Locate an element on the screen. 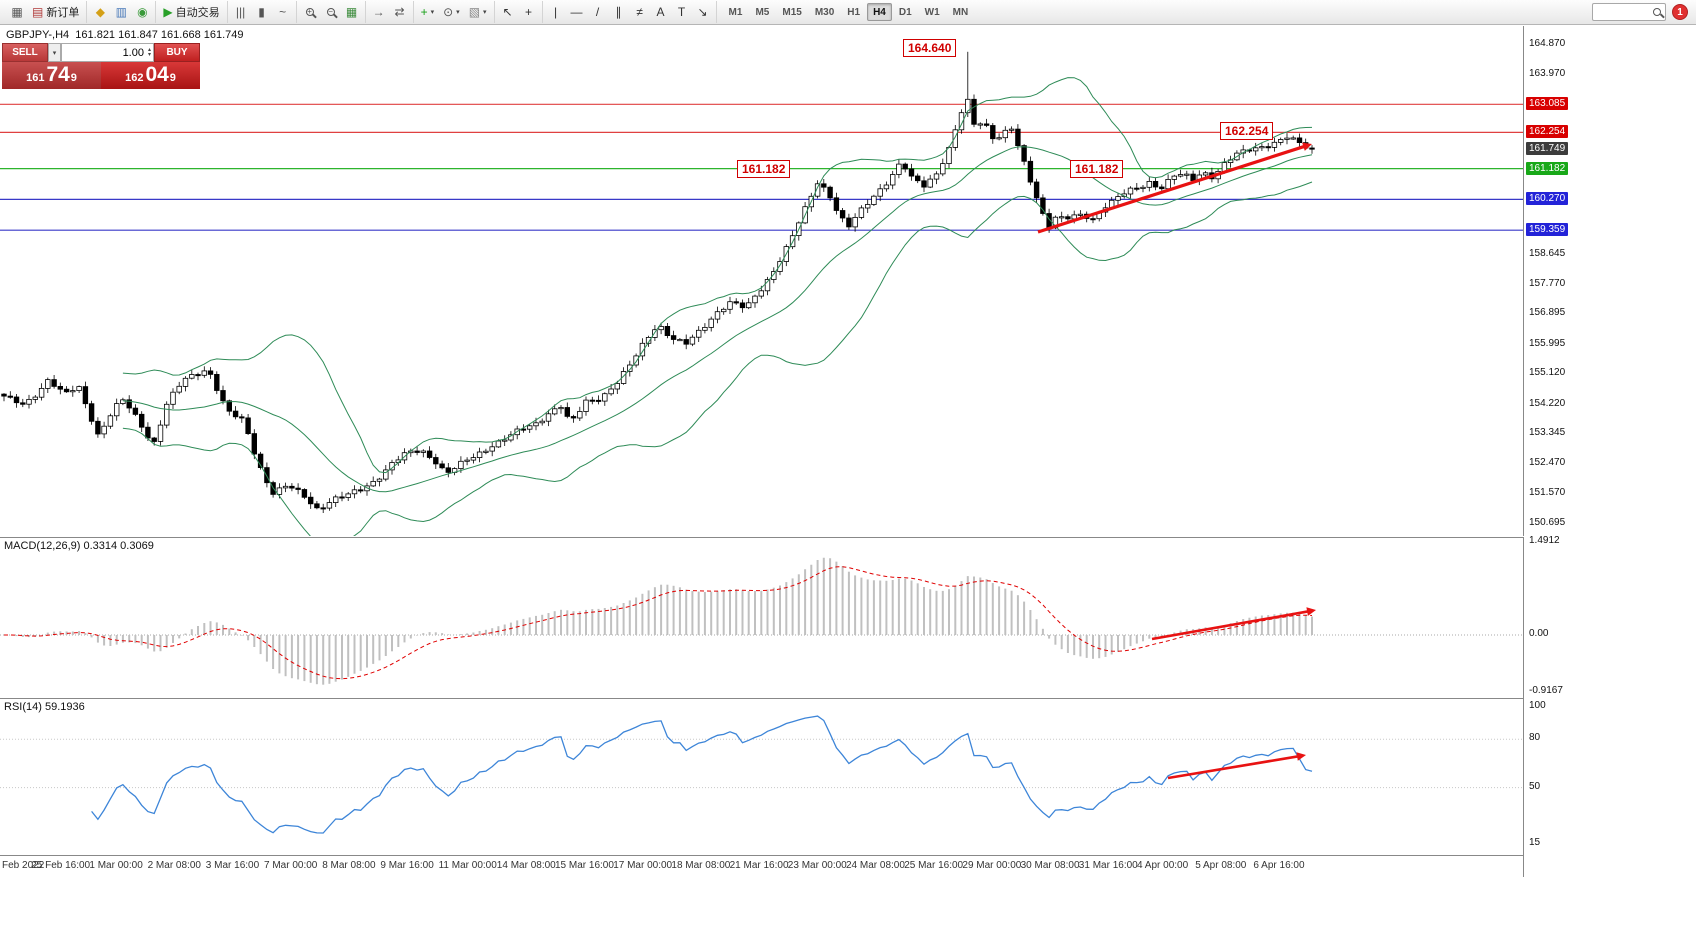 This screenshot has width=1696, height=944. spin-down-icon: ▾ is located at coordinates (149, 54).